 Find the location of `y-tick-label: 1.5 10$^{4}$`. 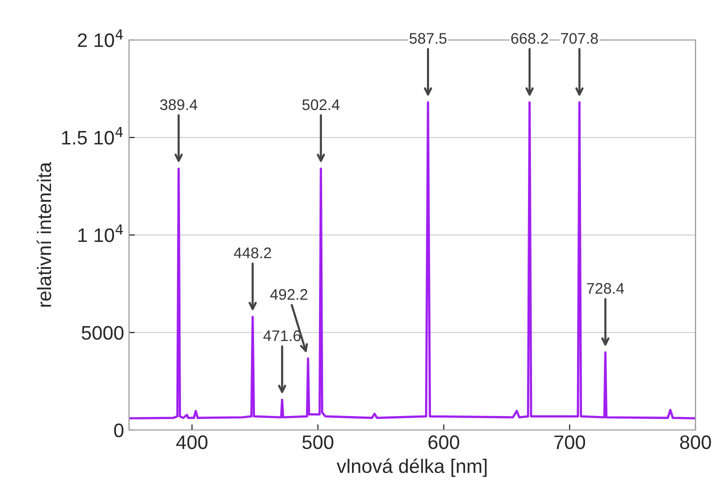

y-tick-label: 1.5 10$^{4}$ is located at coordinates (92, 136).